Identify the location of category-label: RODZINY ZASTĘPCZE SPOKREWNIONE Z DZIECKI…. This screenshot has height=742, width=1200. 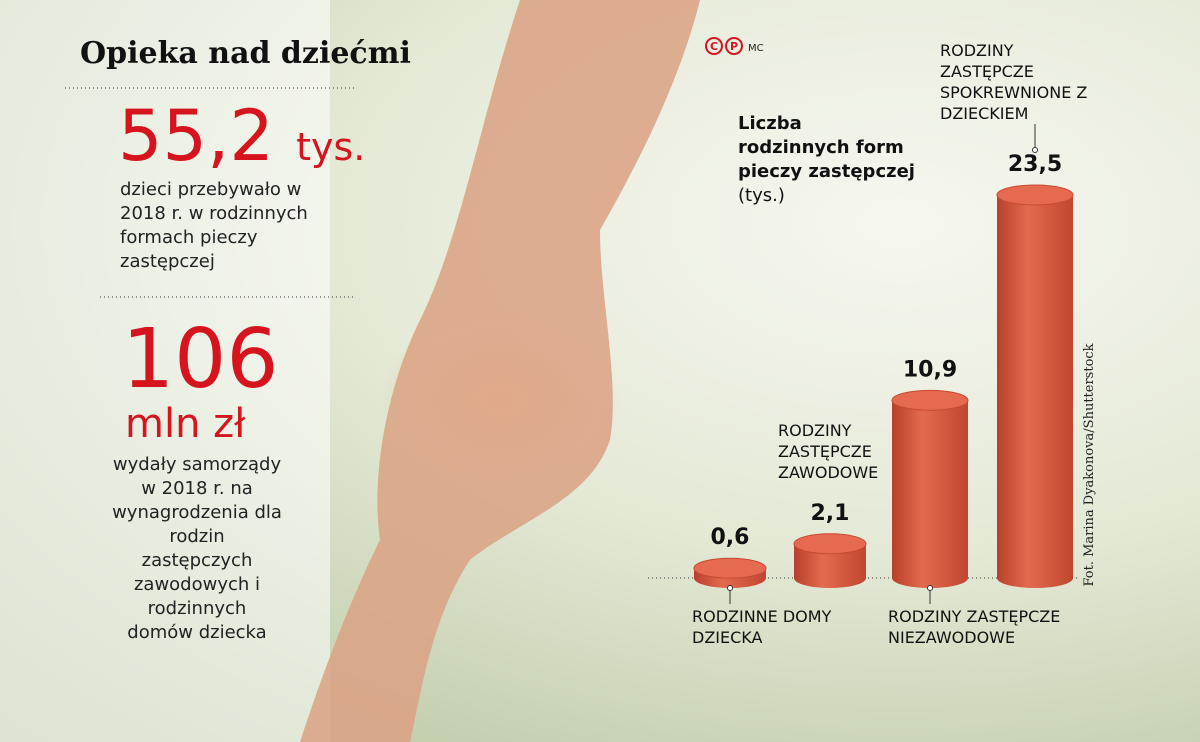
(1014, 82).